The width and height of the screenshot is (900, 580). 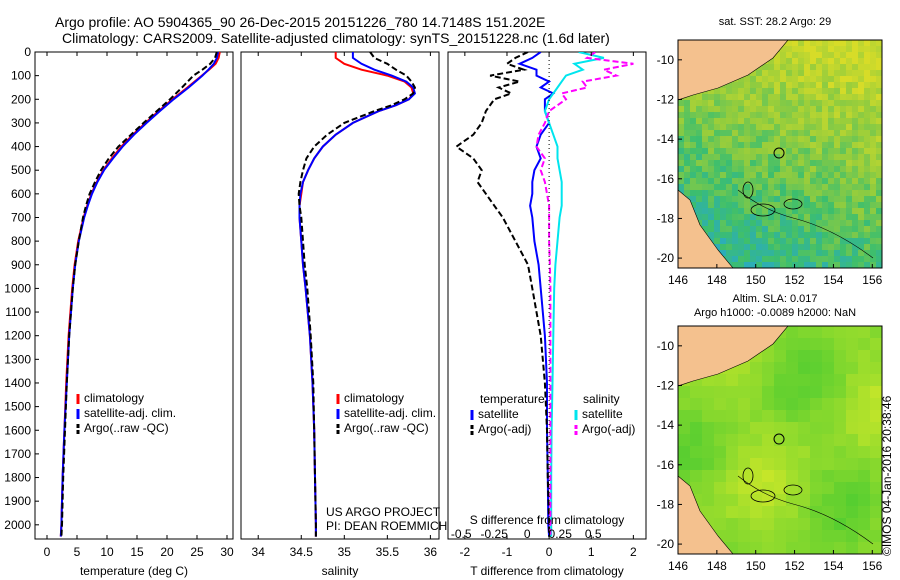 I want to click on depth-tick-label: 800, so click(x=21, y=241).